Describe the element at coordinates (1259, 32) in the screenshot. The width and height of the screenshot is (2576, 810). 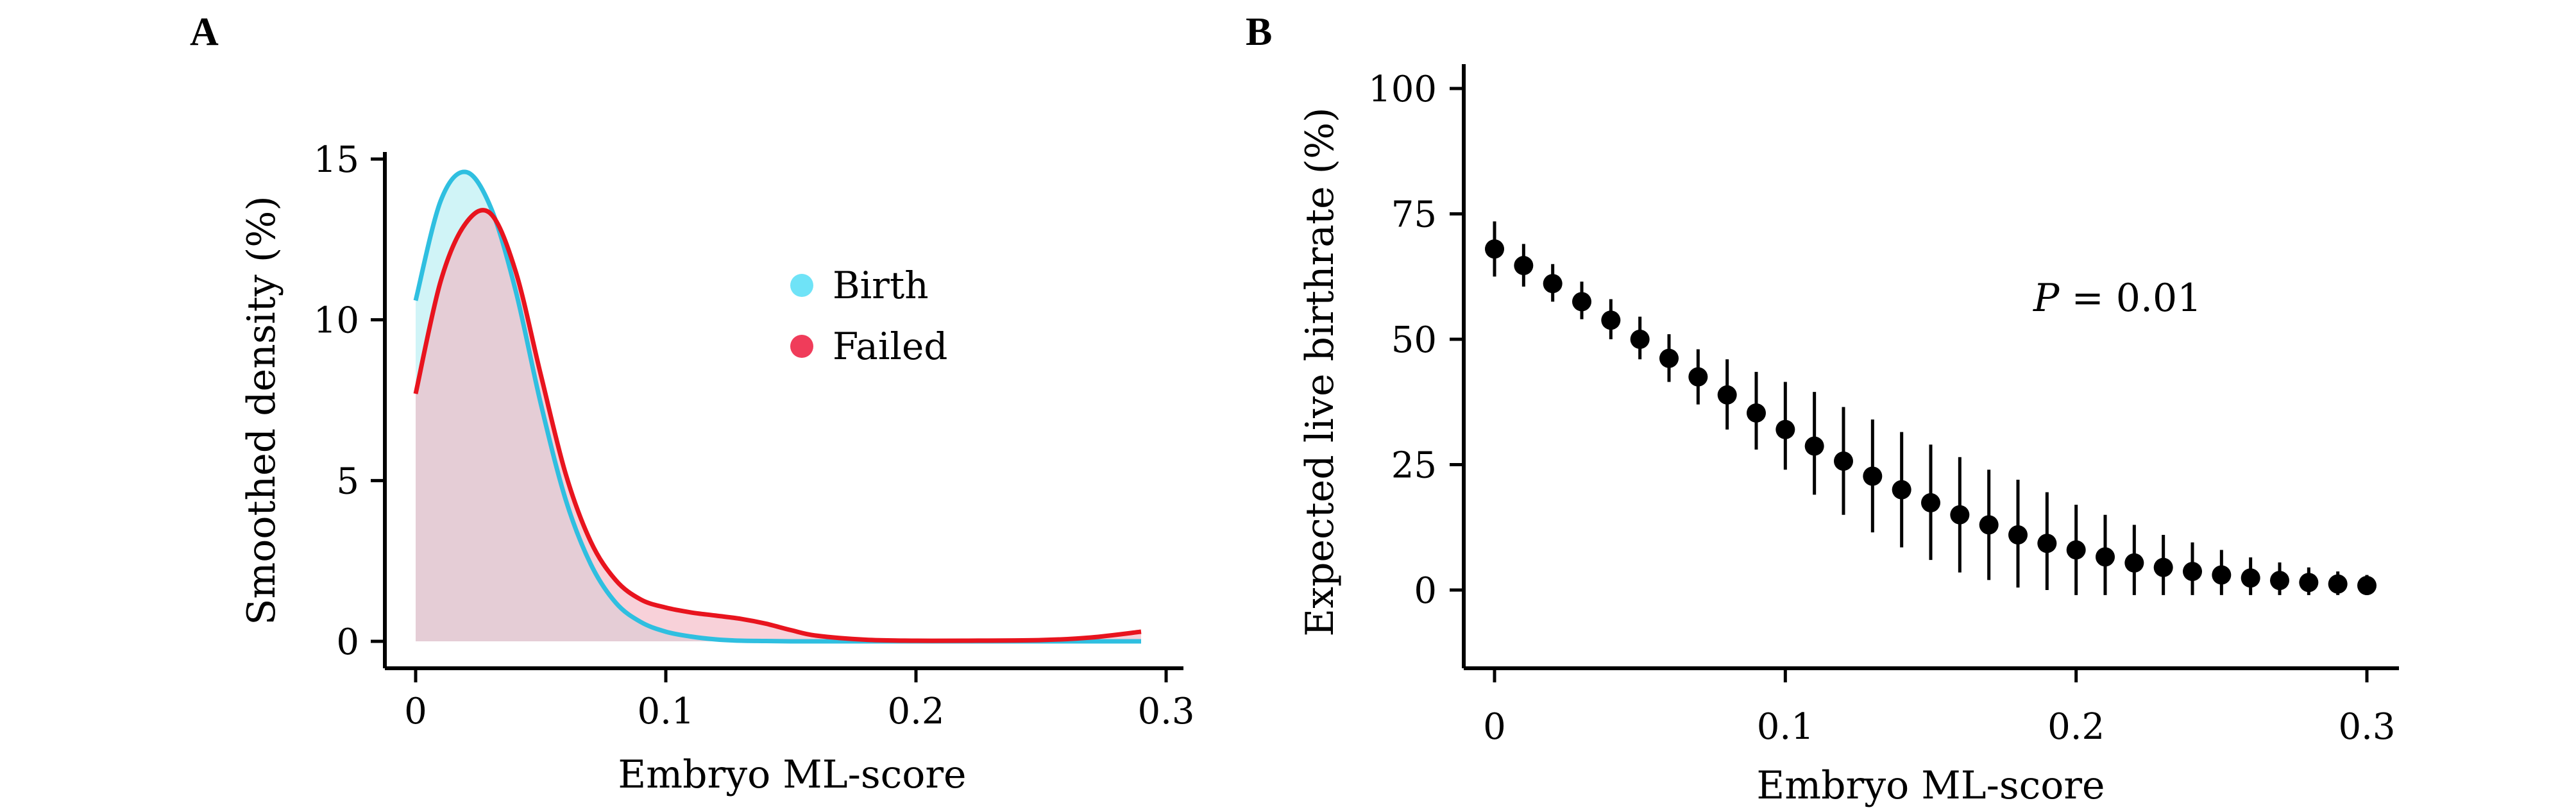
I see `panel-b-letter: B` at that location.